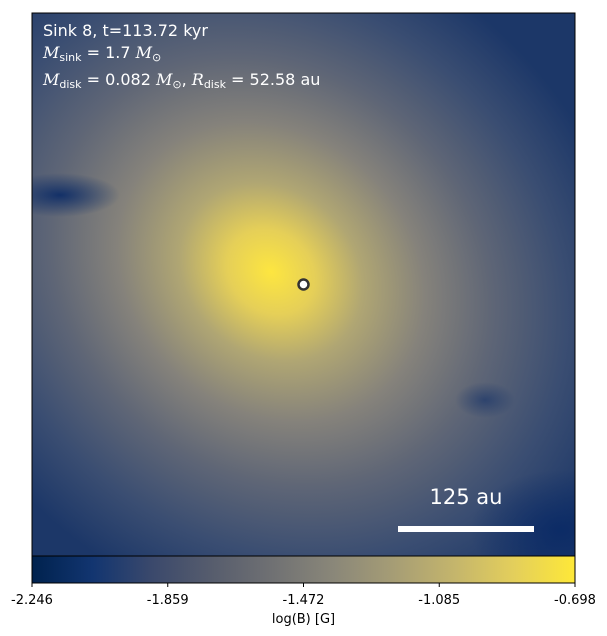 The height and width of the screenshot is (636, 607). Describe the element at coordinates (439, 600) in the screenshot. I see `colorbar-tick-label: -1.085` at that location.